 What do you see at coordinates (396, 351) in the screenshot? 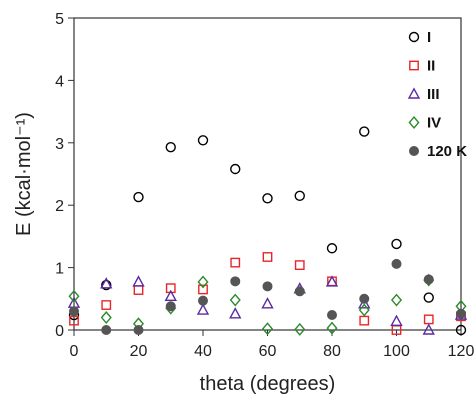
I see `x-tick-label: 100` at bounding box center [396, 351].